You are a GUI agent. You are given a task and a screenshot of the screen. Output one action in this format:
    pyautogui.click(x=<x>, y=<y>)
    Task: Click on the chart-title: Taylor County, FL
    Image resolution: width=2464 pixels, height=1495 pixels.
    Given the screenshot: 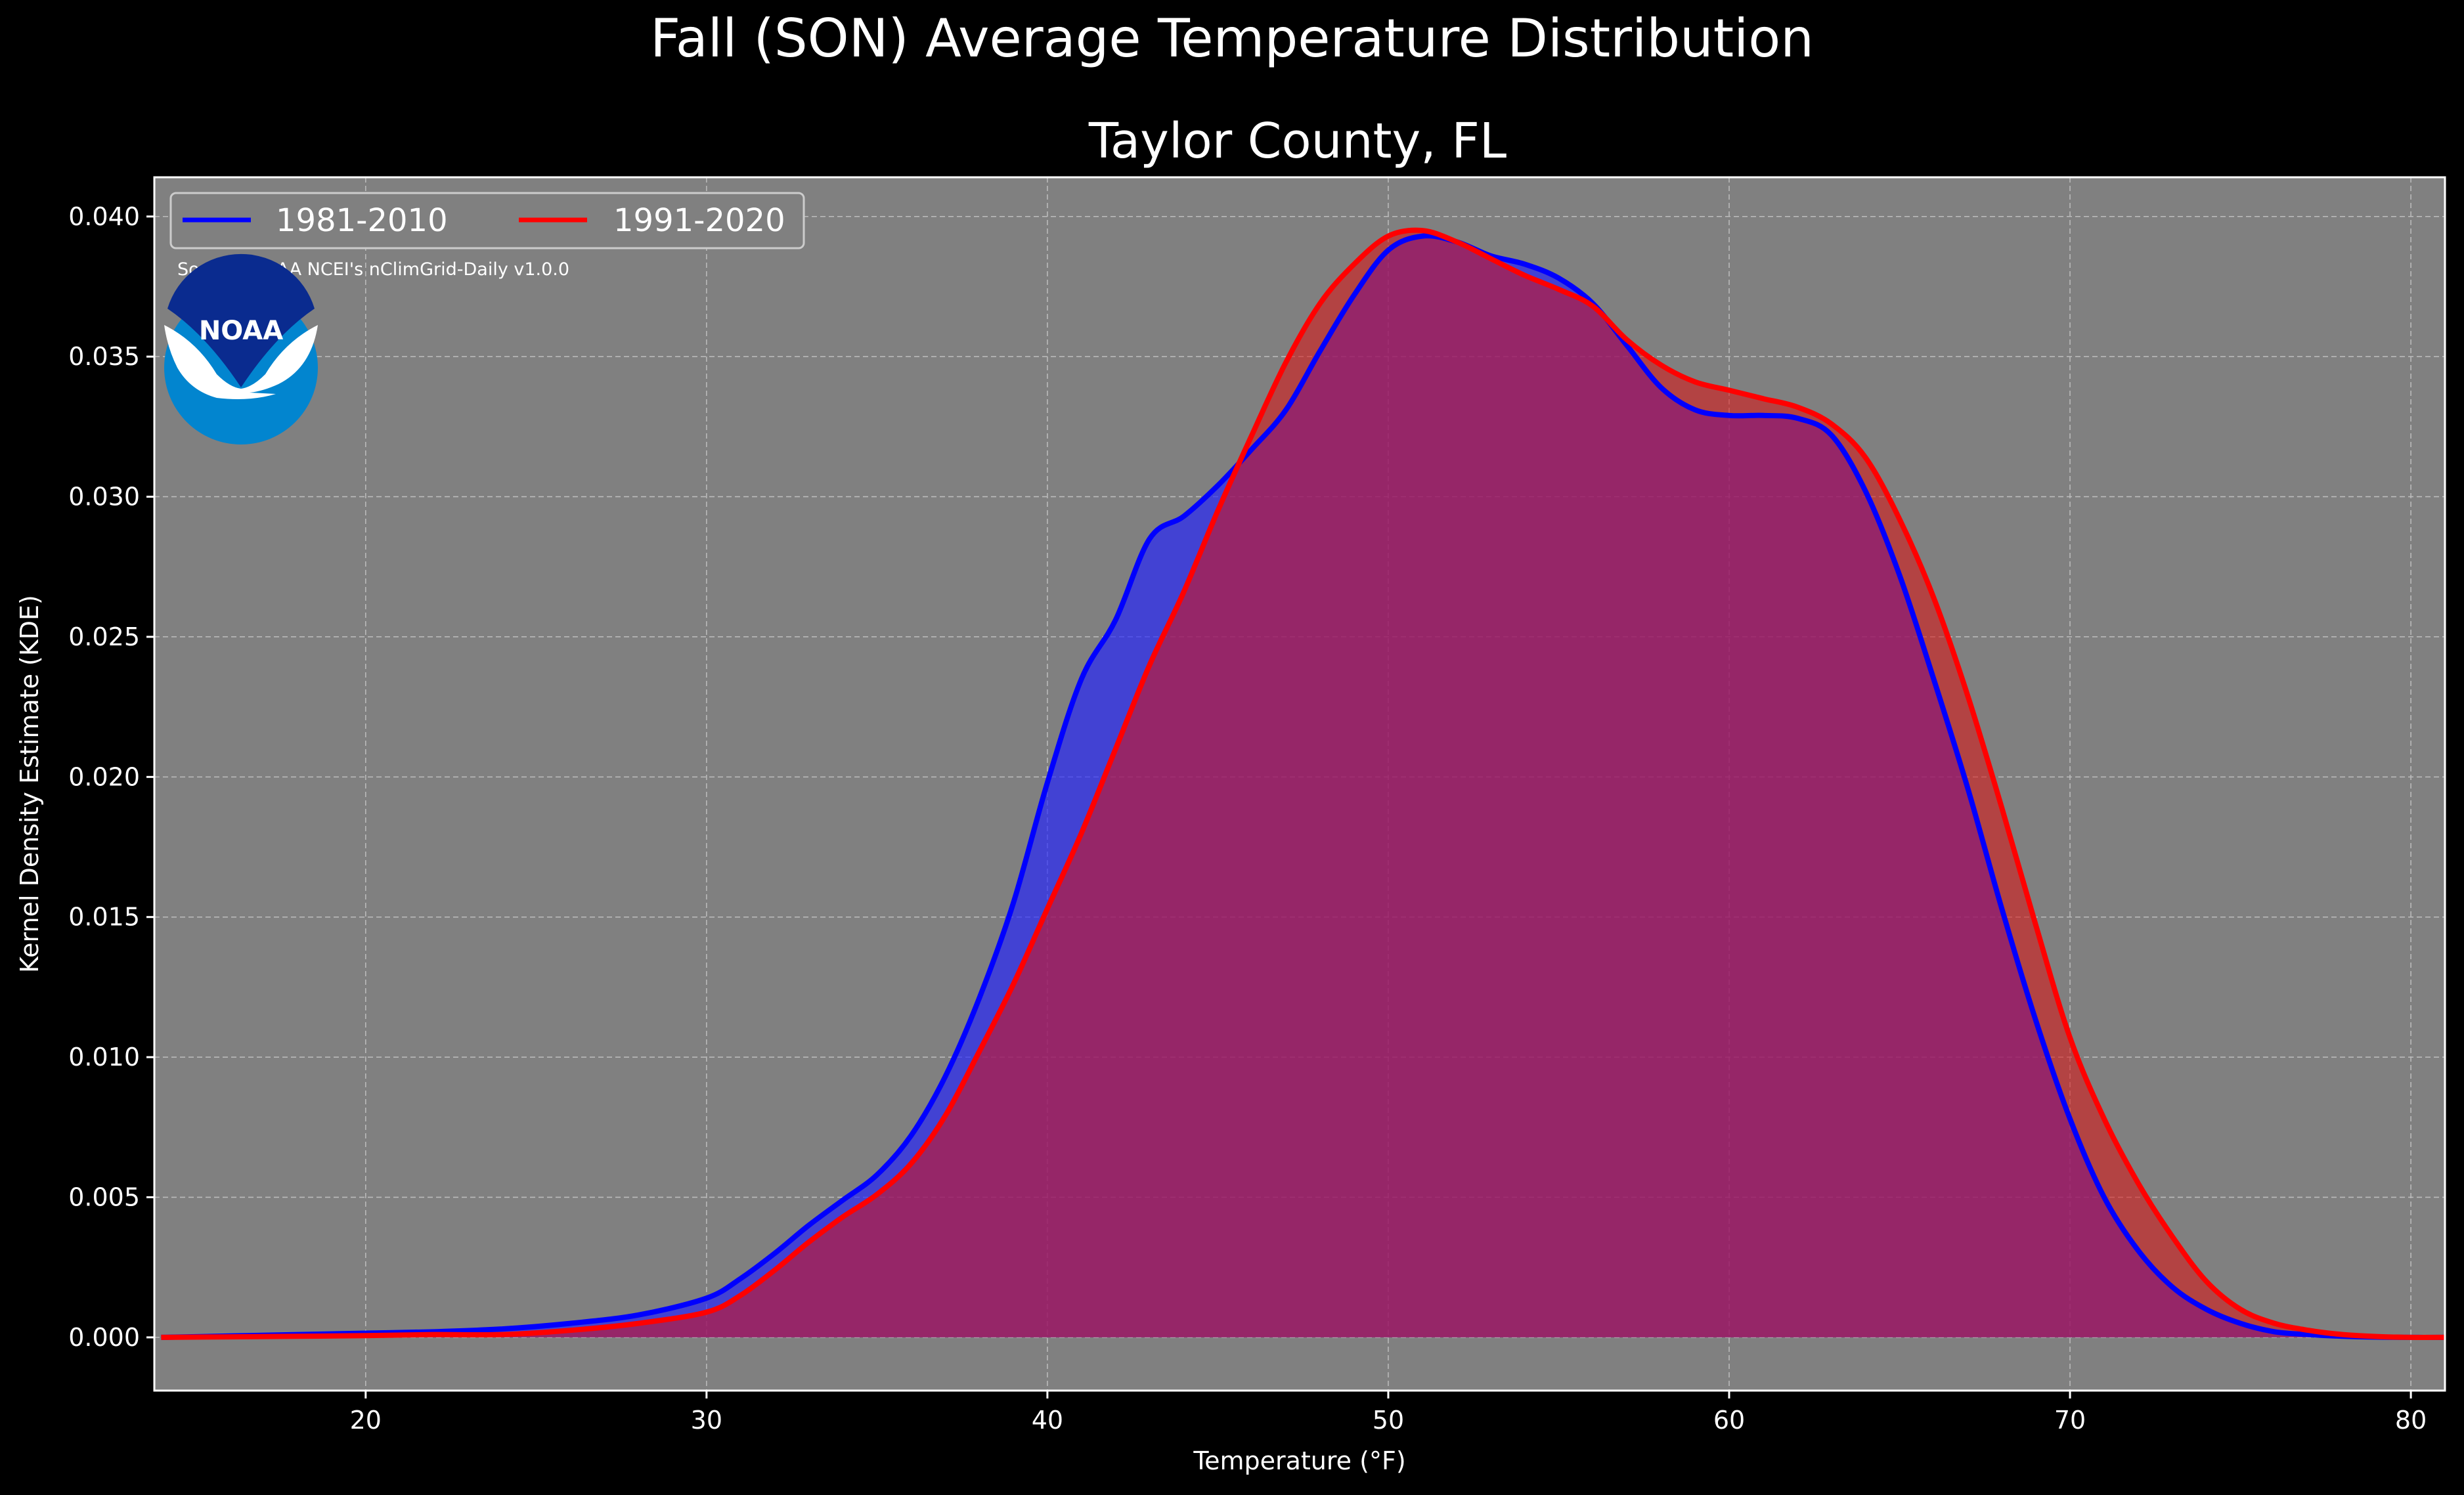 What is the action you would take?
    pyautogui.click(x=1297, y=141)
    